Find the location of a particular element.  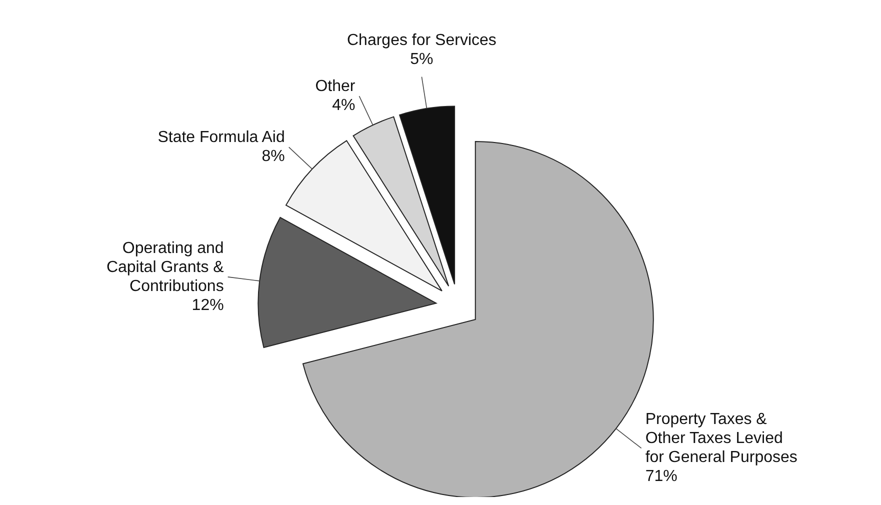

data-label: 8% is located at coordinates (273, 157).